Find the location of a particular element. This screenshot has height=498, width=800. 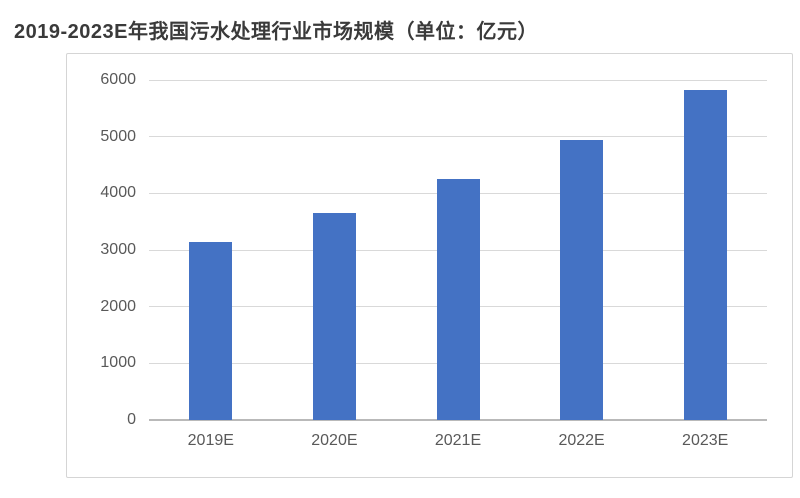

y-axis-tick-label: 2000 is located at coordinates (118, 306).